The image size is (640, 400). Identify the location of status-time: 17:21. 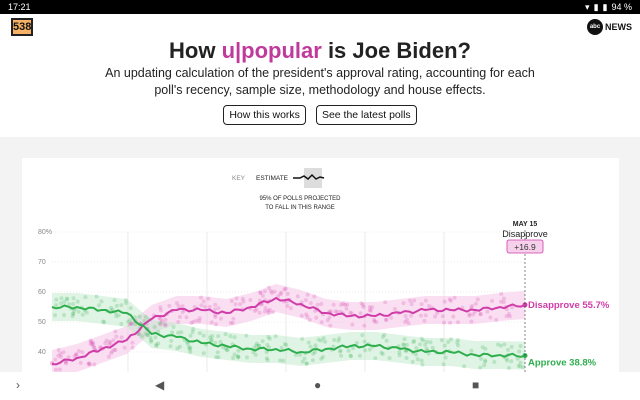
(19, 7).